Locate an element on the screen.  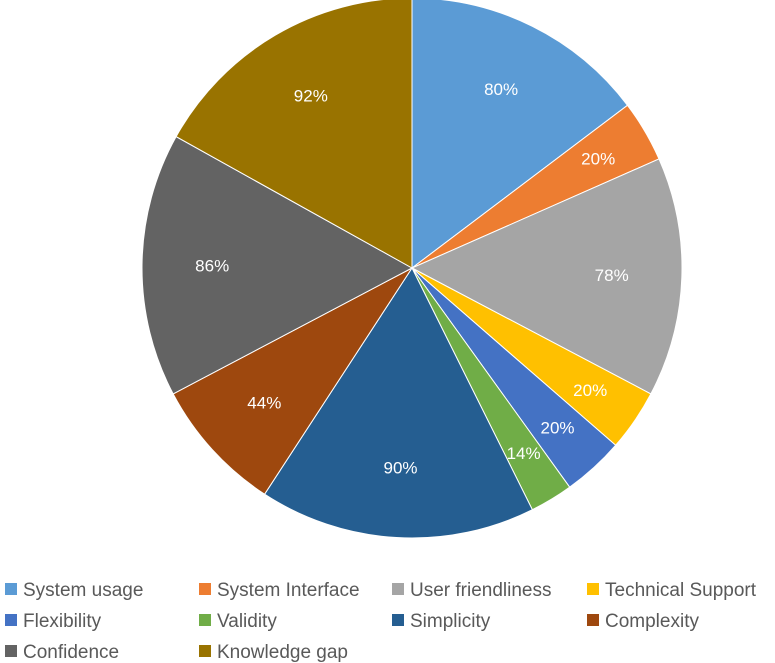
legend-item: System usage is located at coordinates (74, 590).